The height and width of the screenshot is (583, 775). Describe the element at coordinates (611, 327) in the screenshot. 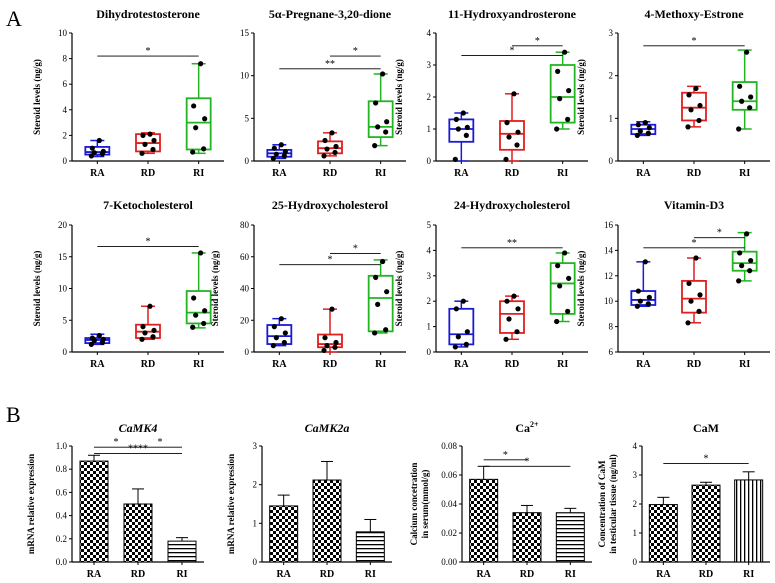

I see `y-tick-label: 8` at that location.